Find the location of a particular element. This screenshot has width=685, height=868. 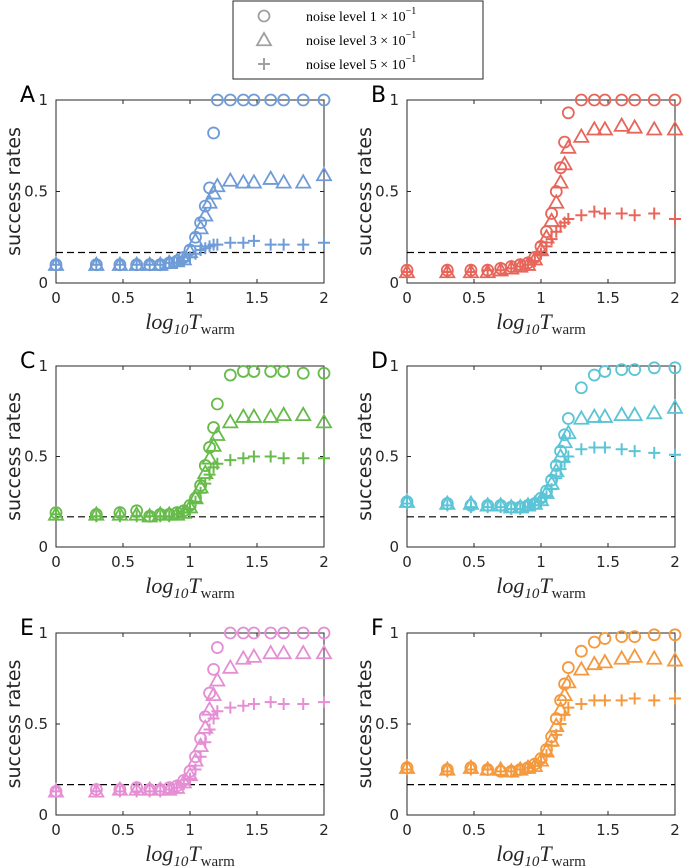

legend-marker-circle is located at coordinates (264, 16).